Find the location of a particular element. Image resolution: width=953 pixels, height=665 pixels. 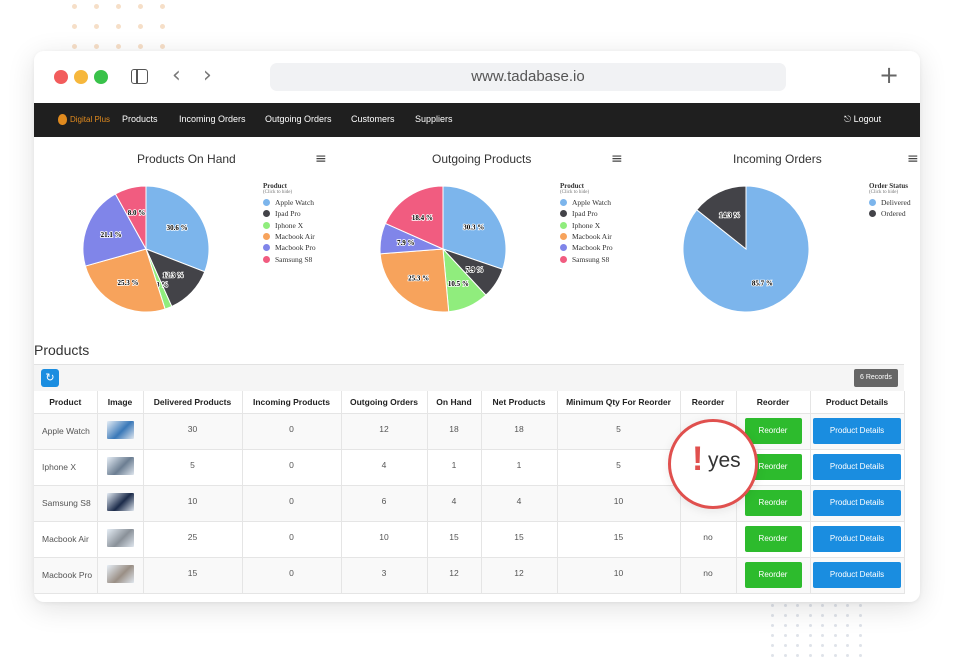

table-row: Samsung S8 10 0 6 4 4 10 Reorder Product Details is located at coordinates (469, 503).